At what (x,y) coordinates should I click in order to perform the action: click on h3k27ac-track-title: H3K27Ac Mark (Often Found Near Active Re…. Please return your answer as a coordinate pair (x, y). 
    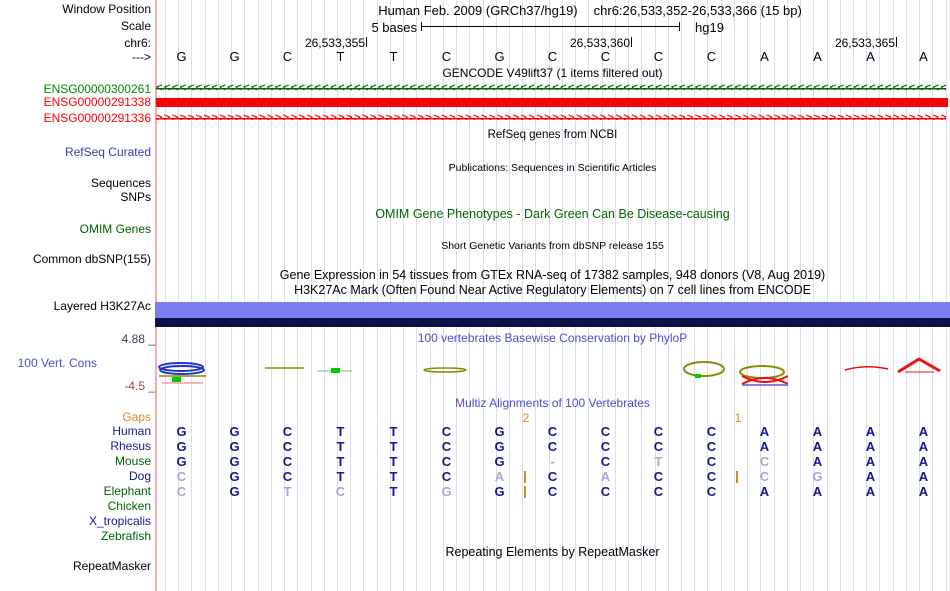
    Looking at the image, I should click on (552, 290).